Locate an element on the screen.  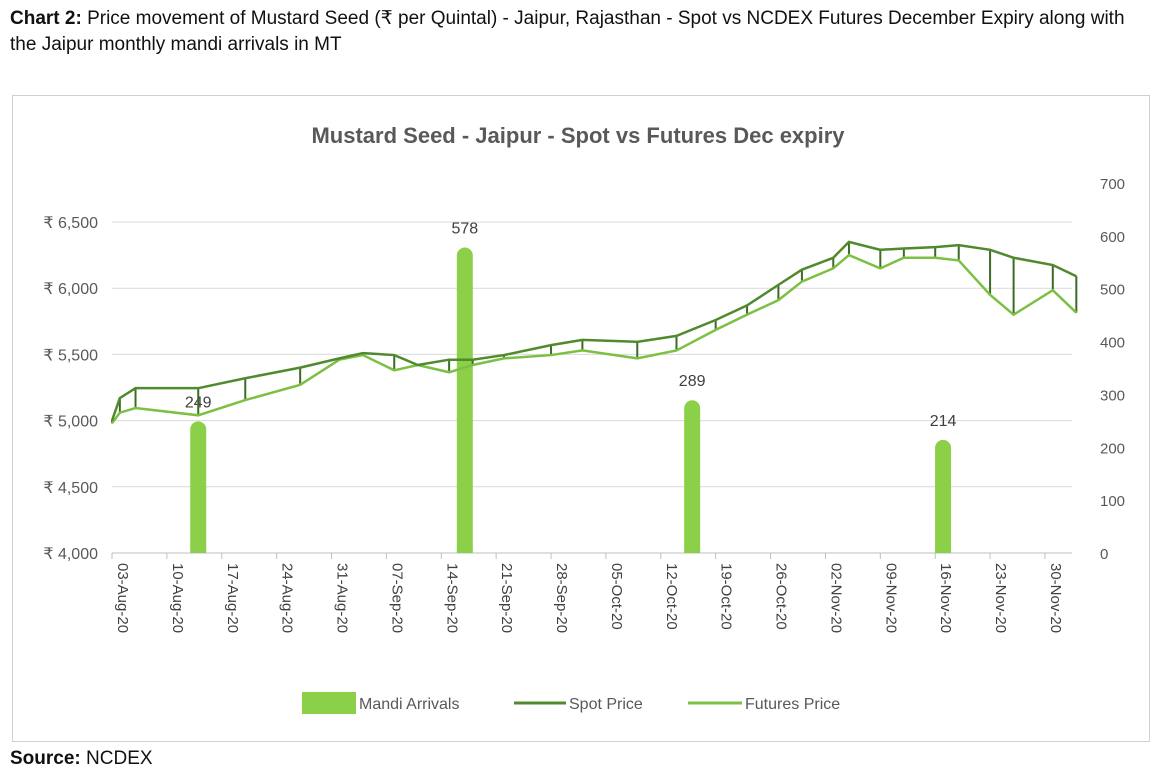
bar-data-label: 578 is located at coordinates (464, 228).